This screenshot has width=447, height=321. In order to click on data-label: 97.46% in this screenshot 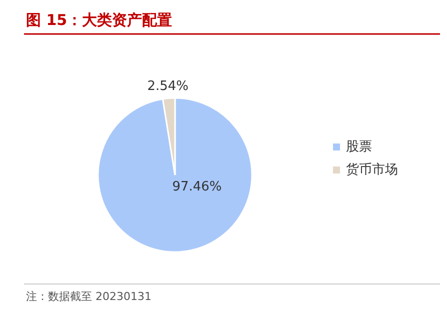, I will do `click(197, 187)`.